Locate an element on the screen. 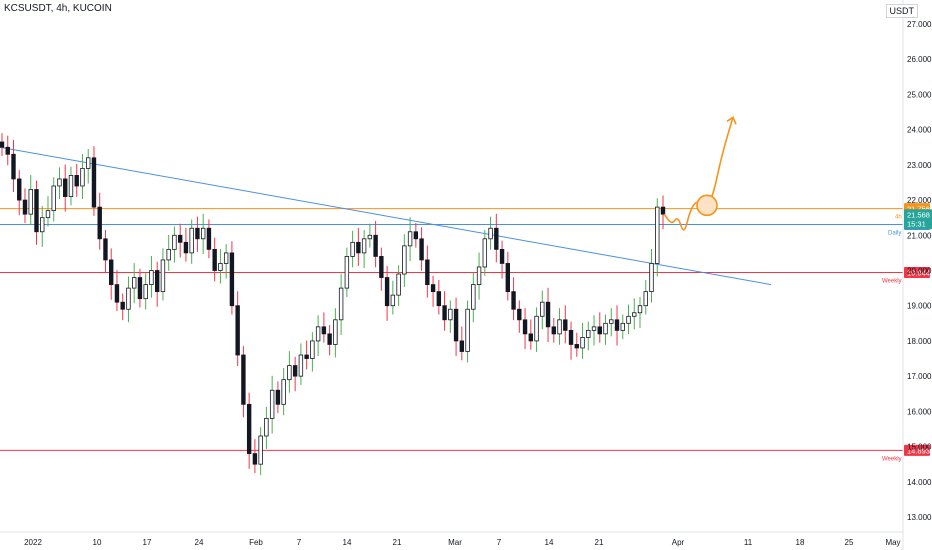 The width and height of the screenshot is (932, 550). projection-arrowhead is located at coordinates (731, 120).